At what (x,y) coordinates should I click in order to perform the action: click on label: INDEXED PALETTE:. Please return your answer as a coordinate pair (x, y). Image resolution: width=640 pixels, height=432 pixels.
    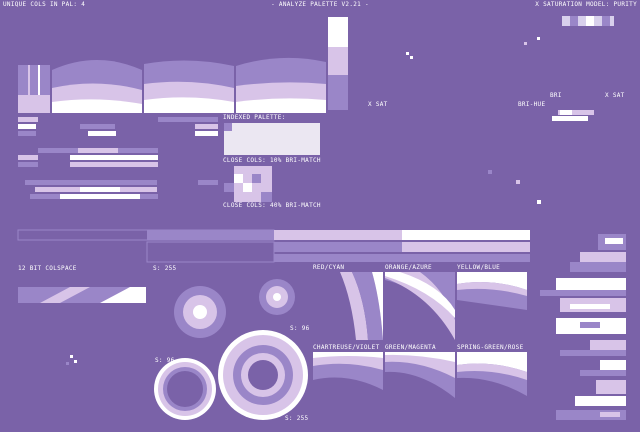
    Looking at the image, I should click on (254, 117).